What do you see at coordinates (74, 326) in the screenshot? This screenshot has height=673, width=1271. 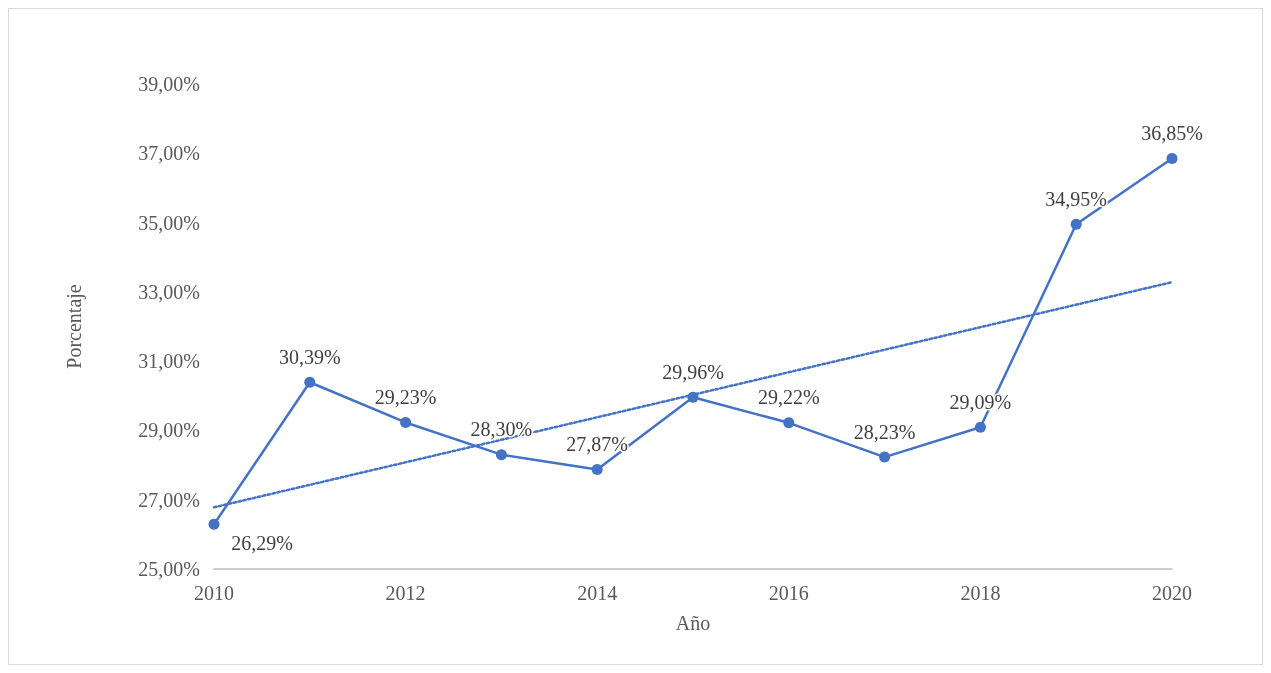 I see `y-axis-title: Porcentaje` at bounding box center [74, 326].